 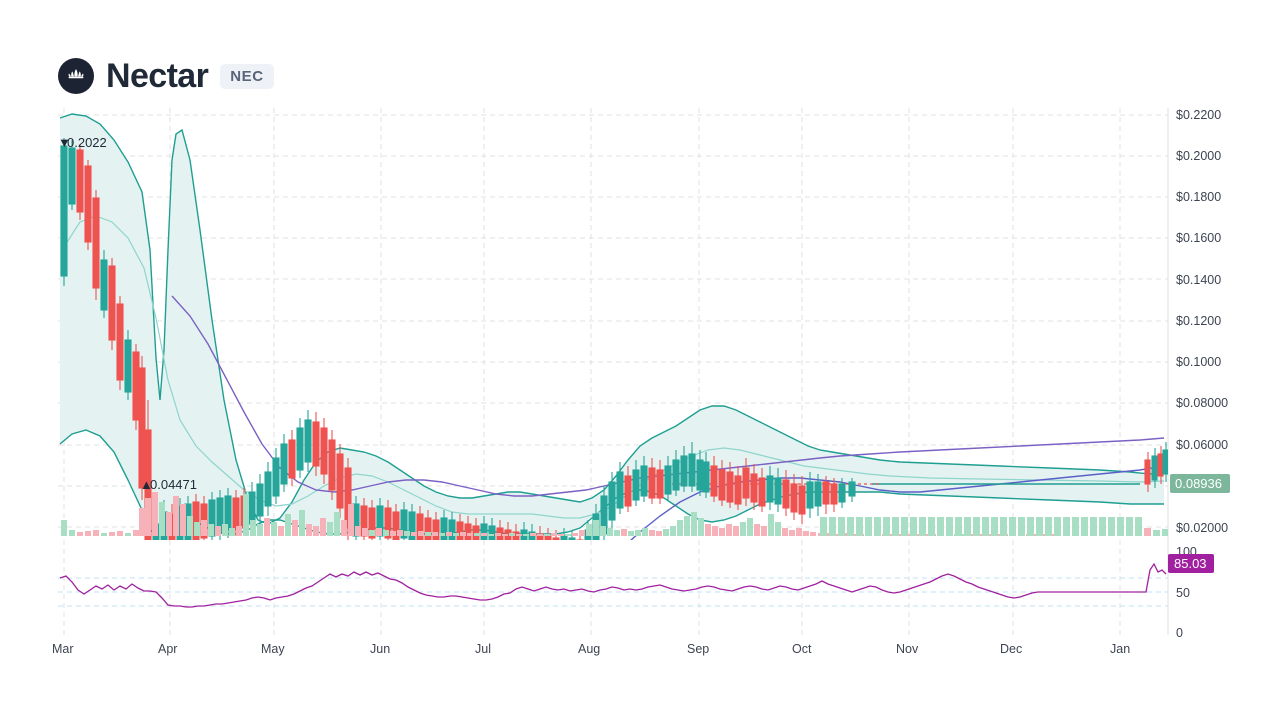 I want to click on ma-line-fast, so click(x=897, y=502).